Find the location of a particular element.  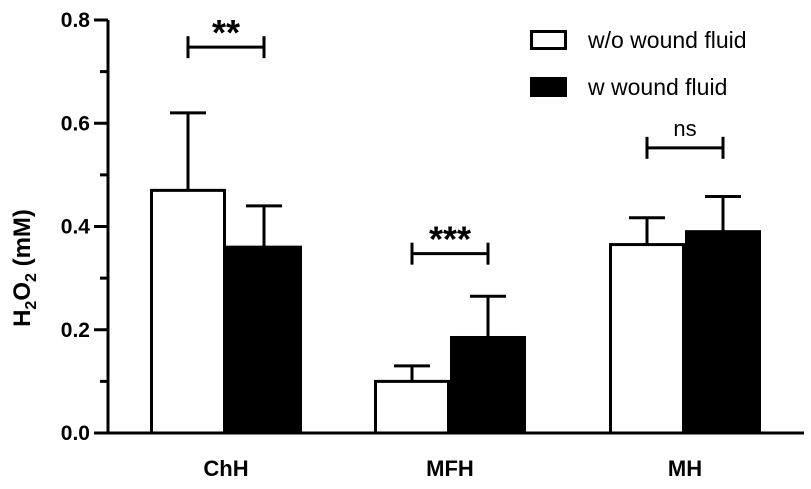

significance-label: ** is located at coordinates (226, 32).